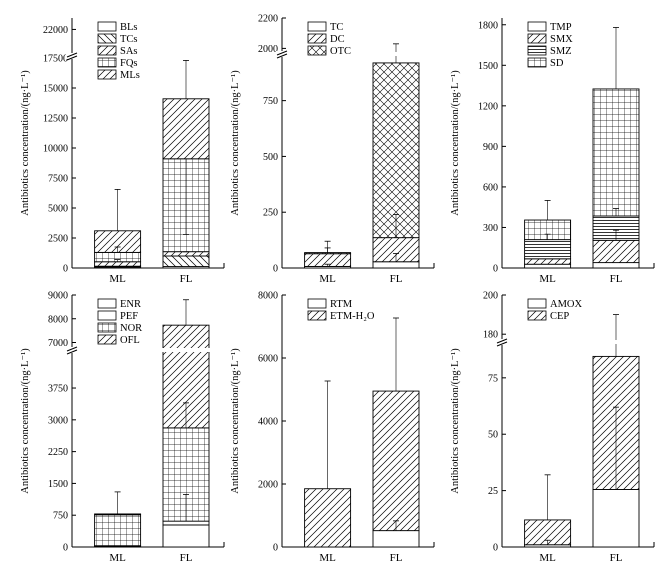 This screenshot has height=566, width=672. Describe the element at coordinates (490, 335) in the screenshot. I see `y-tick-label: 180` at that location.